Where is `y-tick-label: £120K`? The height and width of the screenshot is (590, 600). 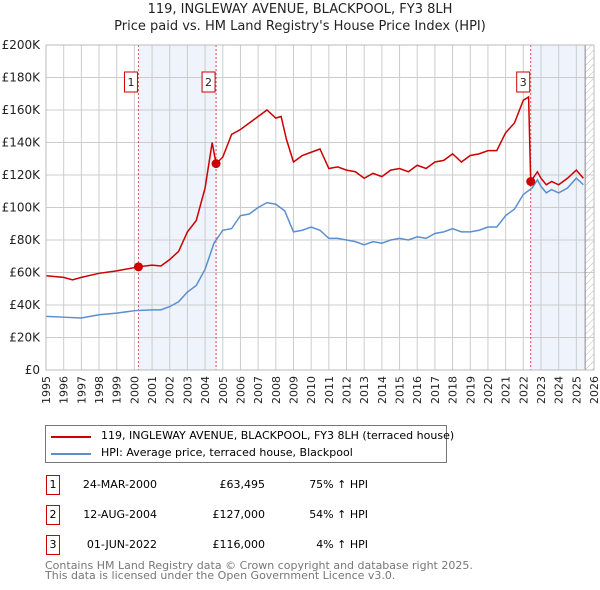
y-tick-label: £120K is located at coordinates (22, 175).